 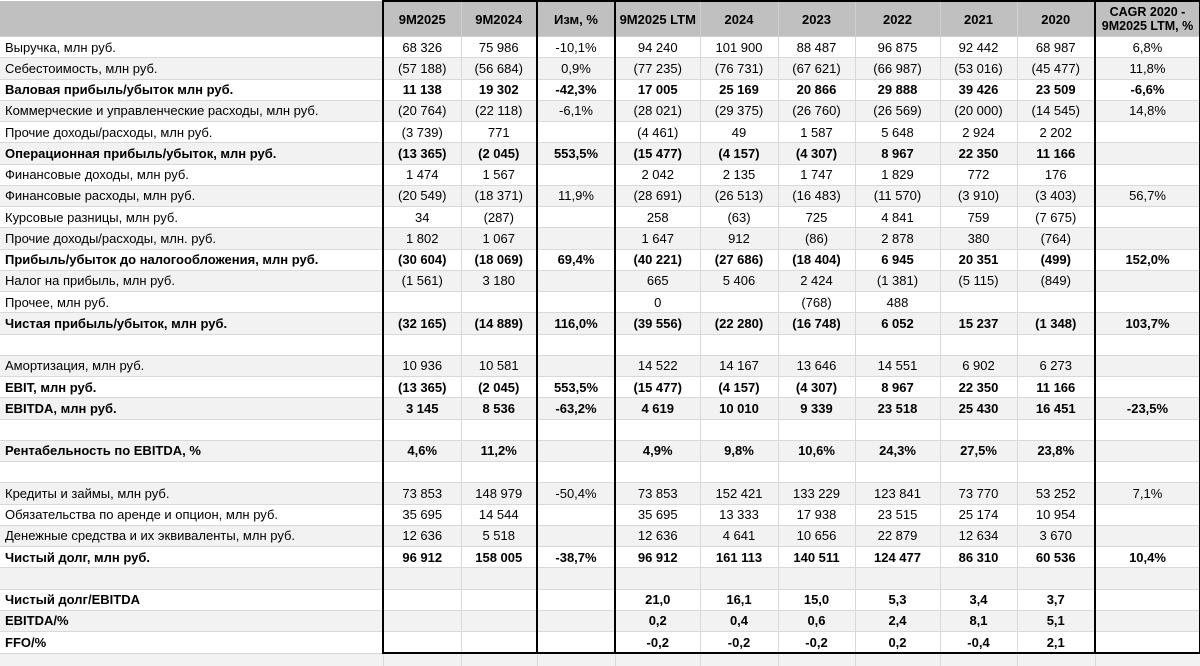 I want to click on value-cell: 2,4, so click(x=897, y=621).